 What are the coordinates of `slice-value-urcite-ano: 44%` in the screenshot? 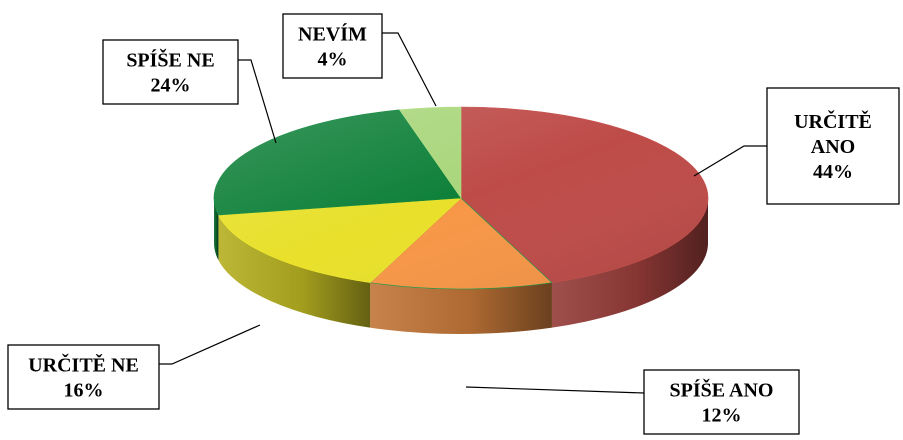 It's located at (833, 172).